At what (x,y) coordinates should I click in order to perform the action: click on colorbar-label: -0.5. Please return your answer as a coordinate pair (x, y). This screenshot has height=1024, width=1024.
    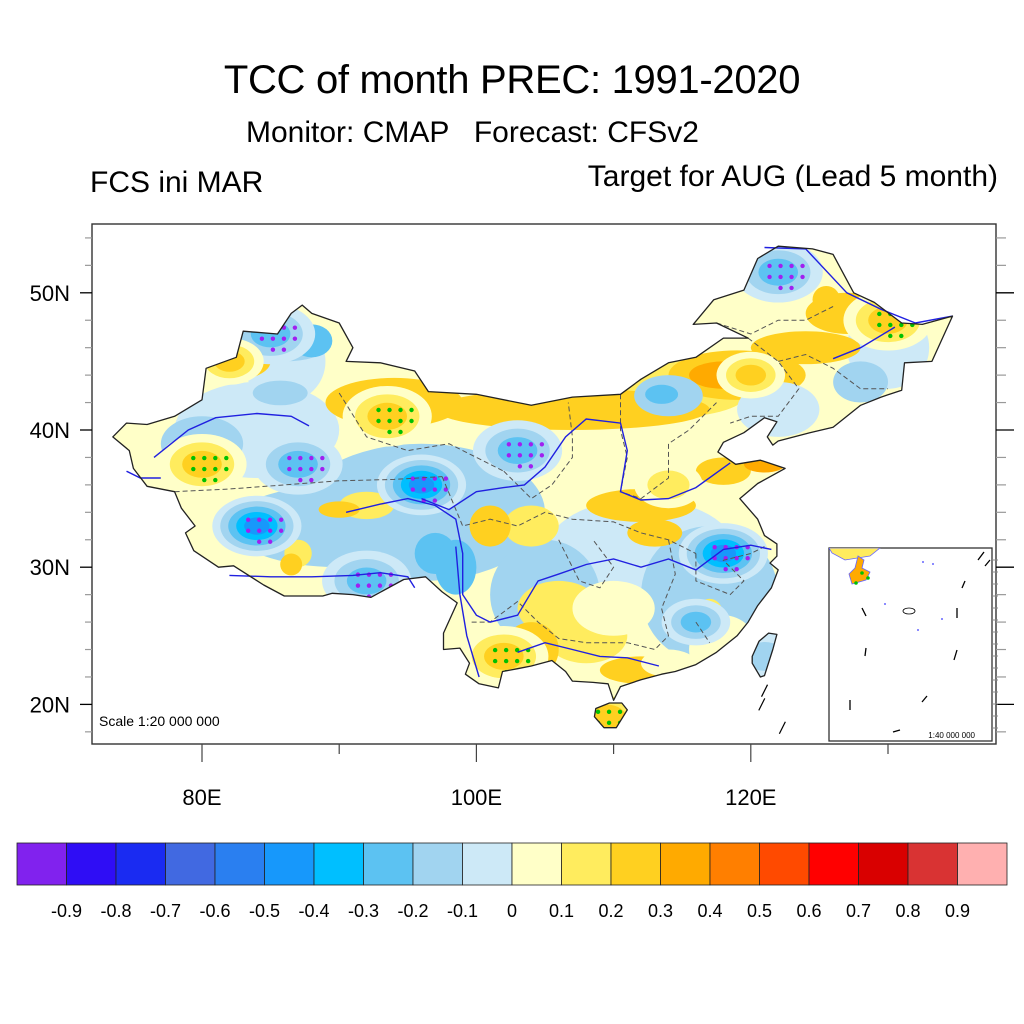
    Looking at the image, I should click on (264, 911).